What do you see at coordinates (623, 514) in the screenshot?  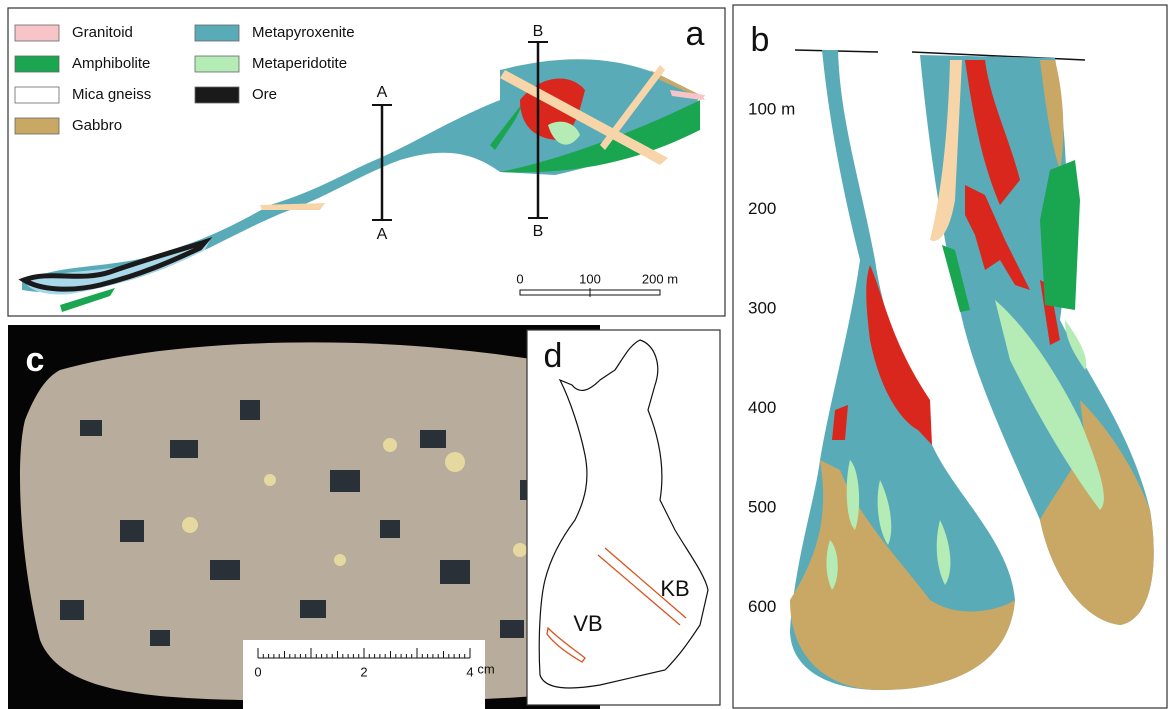 I see `finland-outline` at bounding box center [623, 514].